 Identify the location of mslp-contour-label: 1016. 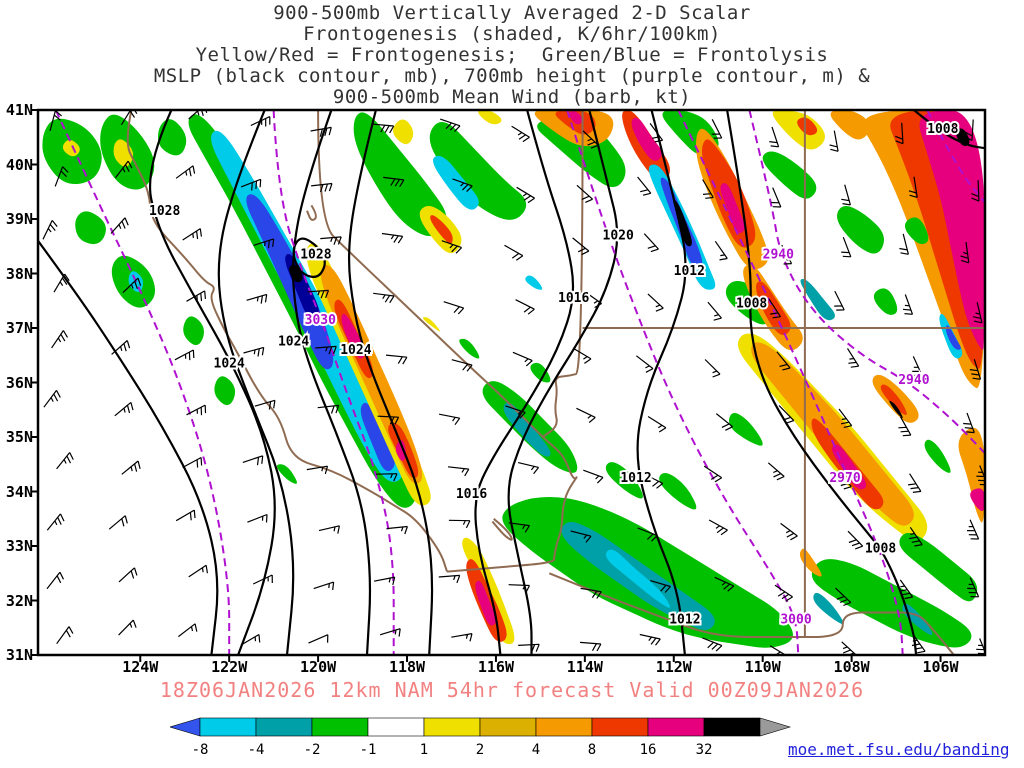
(471, 494).